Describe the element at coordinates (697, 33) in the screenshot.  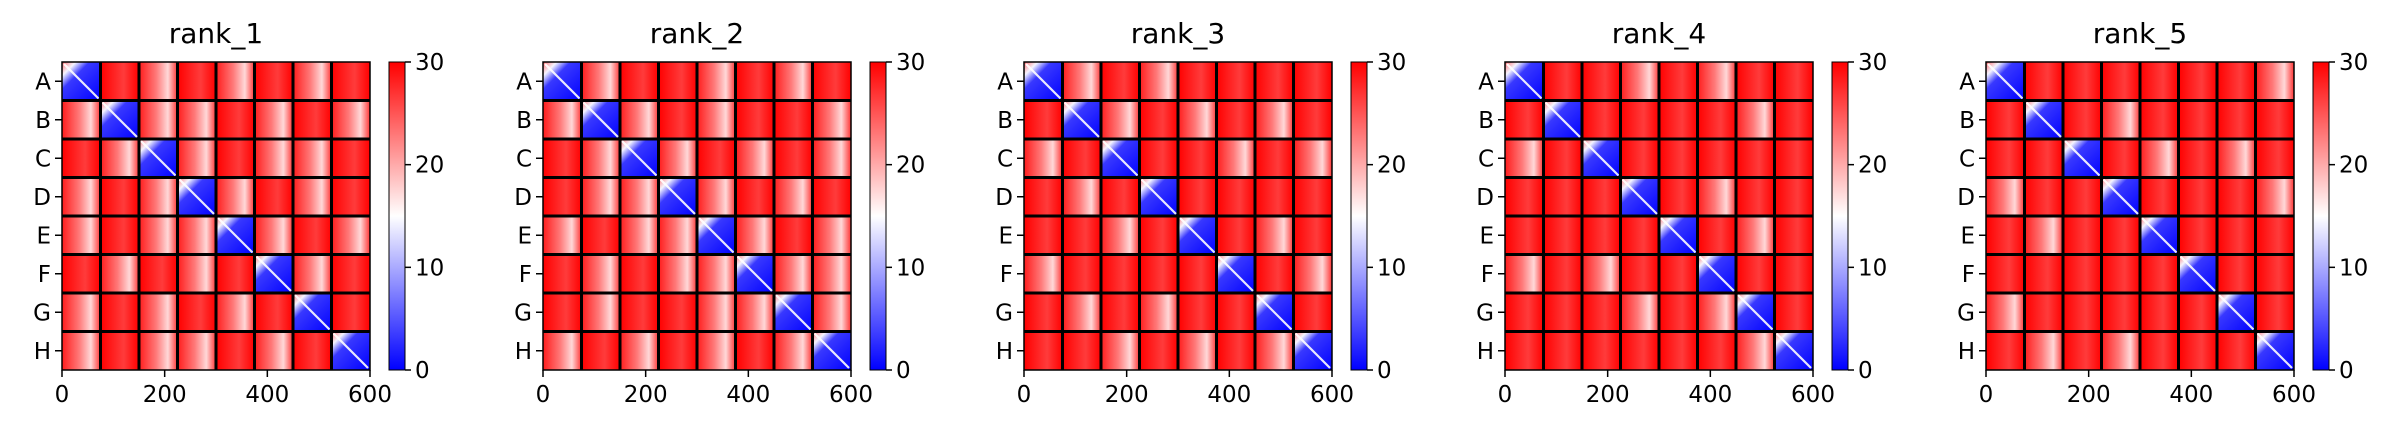
I see `chart-title: rank_2` at that location.